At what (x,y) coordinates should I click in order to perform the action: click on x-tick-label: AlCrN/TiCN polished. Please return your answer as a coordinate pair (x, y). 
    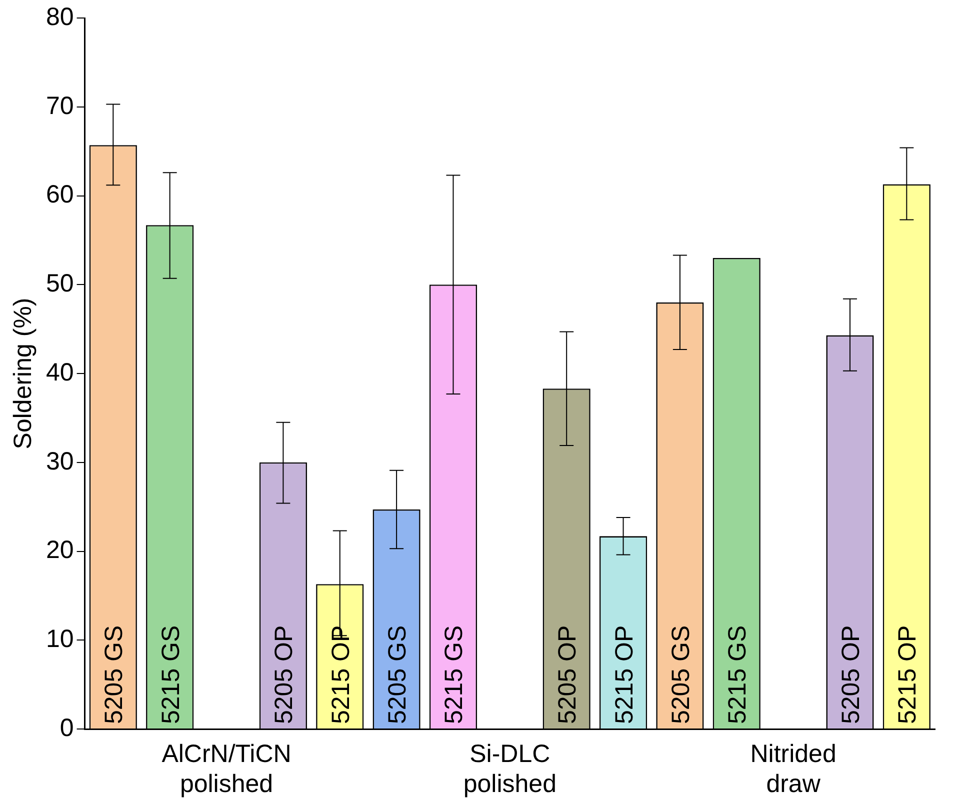
    Looking at the image, I should click on (227, 769).